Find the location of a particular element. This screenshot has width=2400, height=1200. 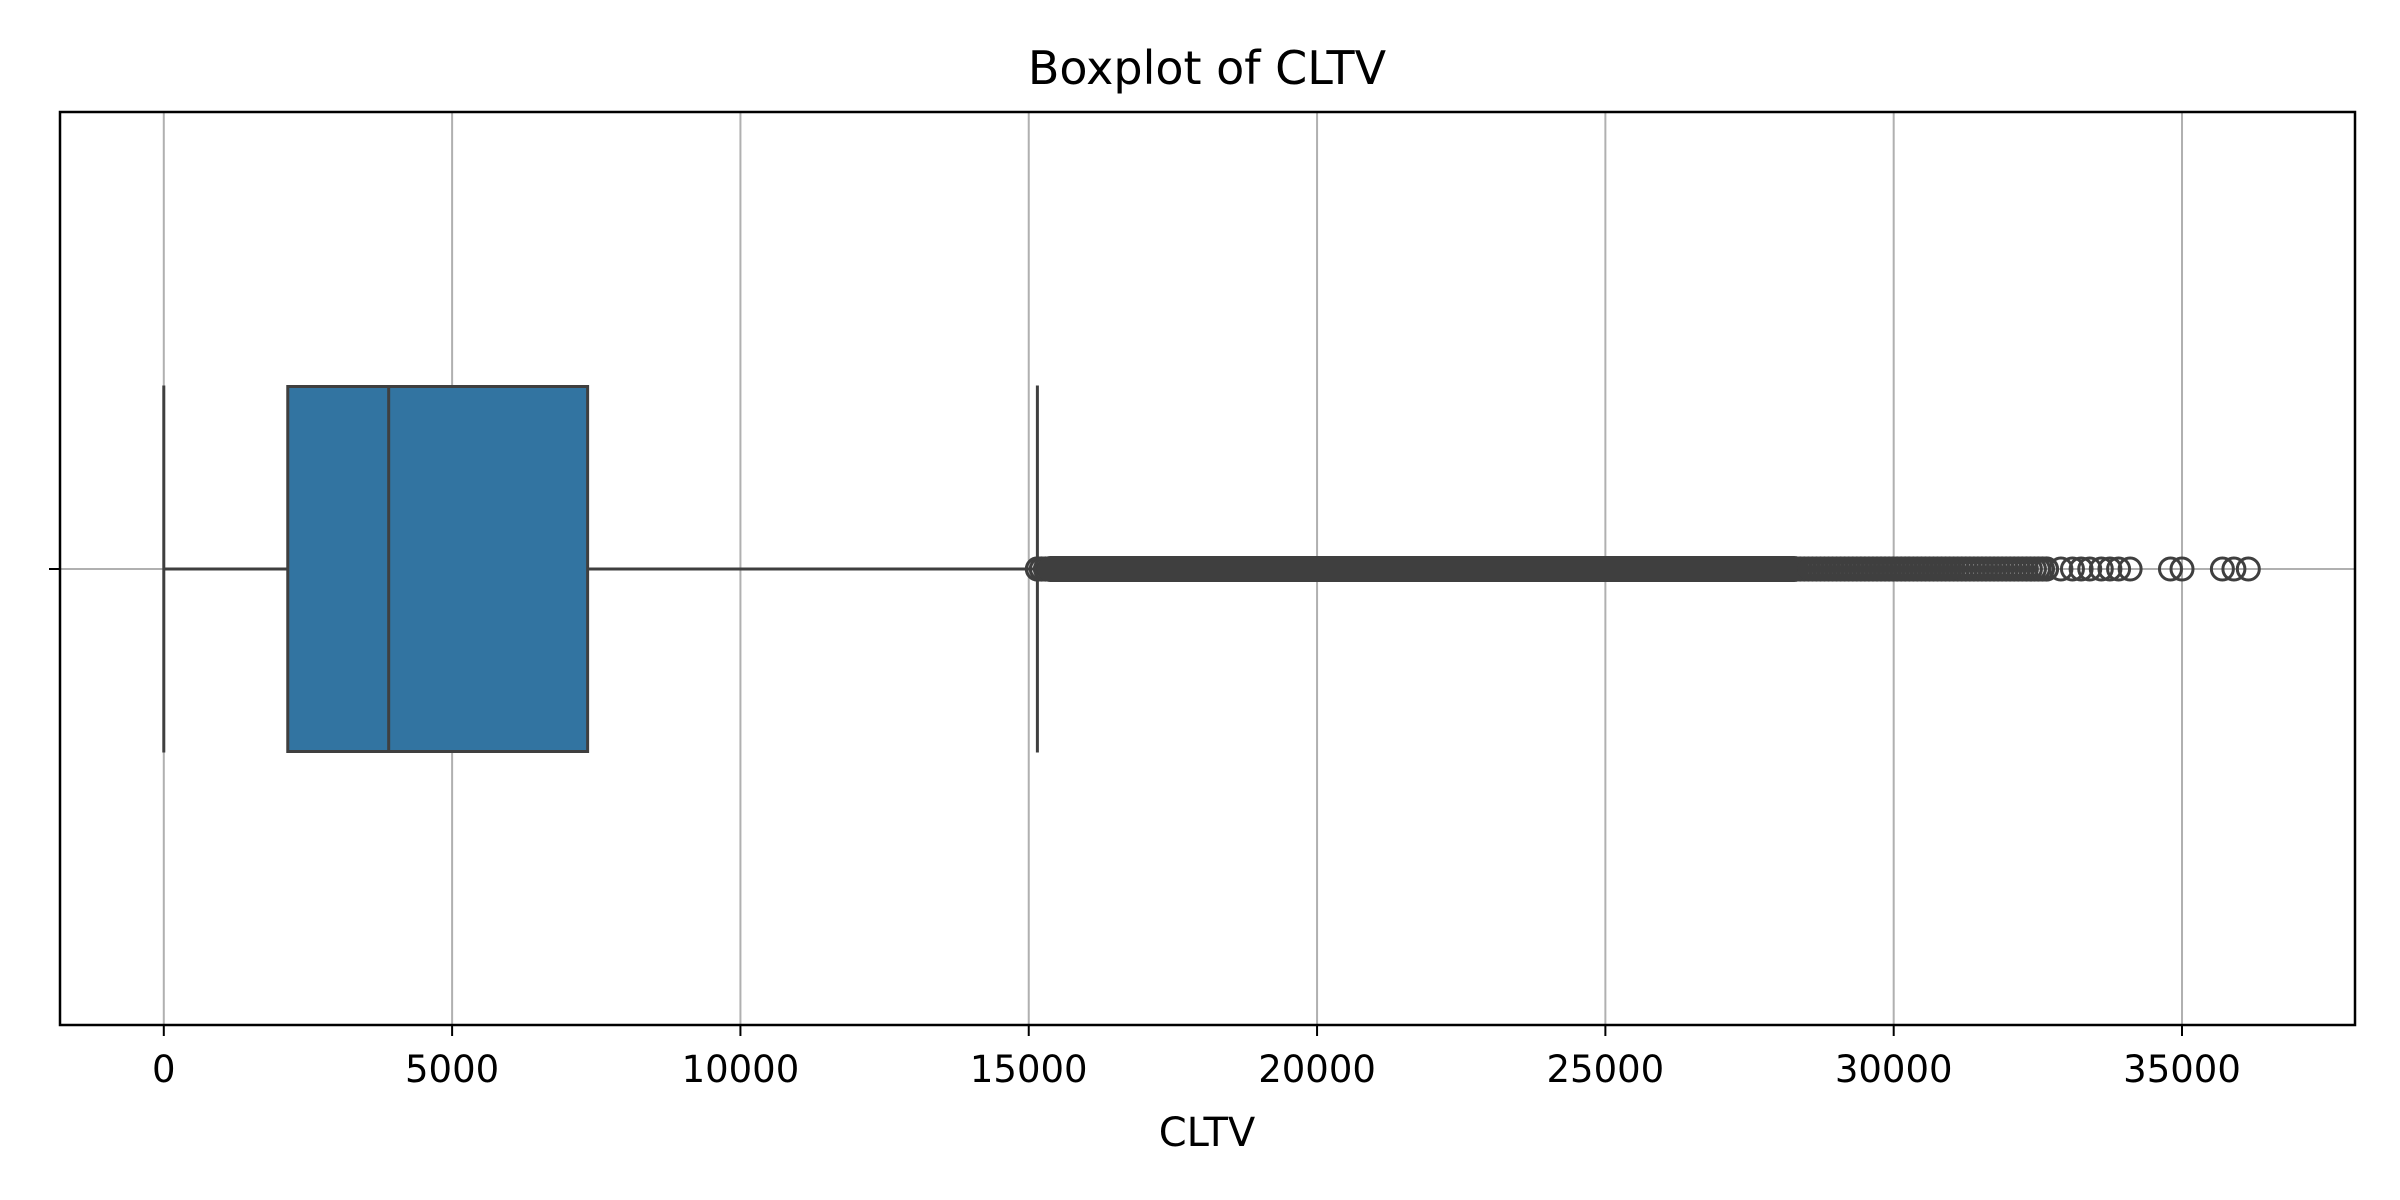

x-tick-label: 20000 is located at coordinates (1317, 1069).